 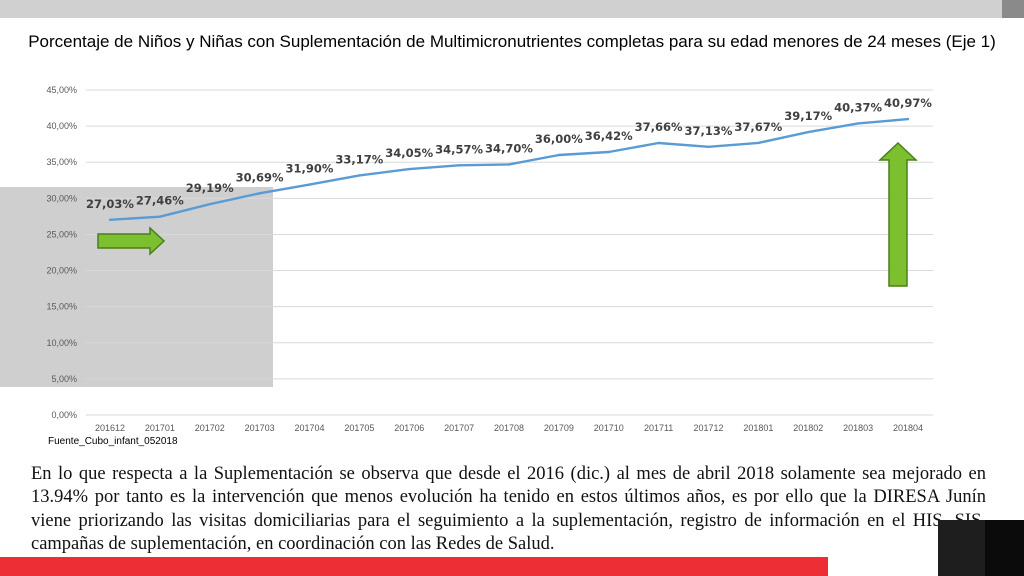 I want to click on data-label: 40,37%, so click(x=858, y=107).